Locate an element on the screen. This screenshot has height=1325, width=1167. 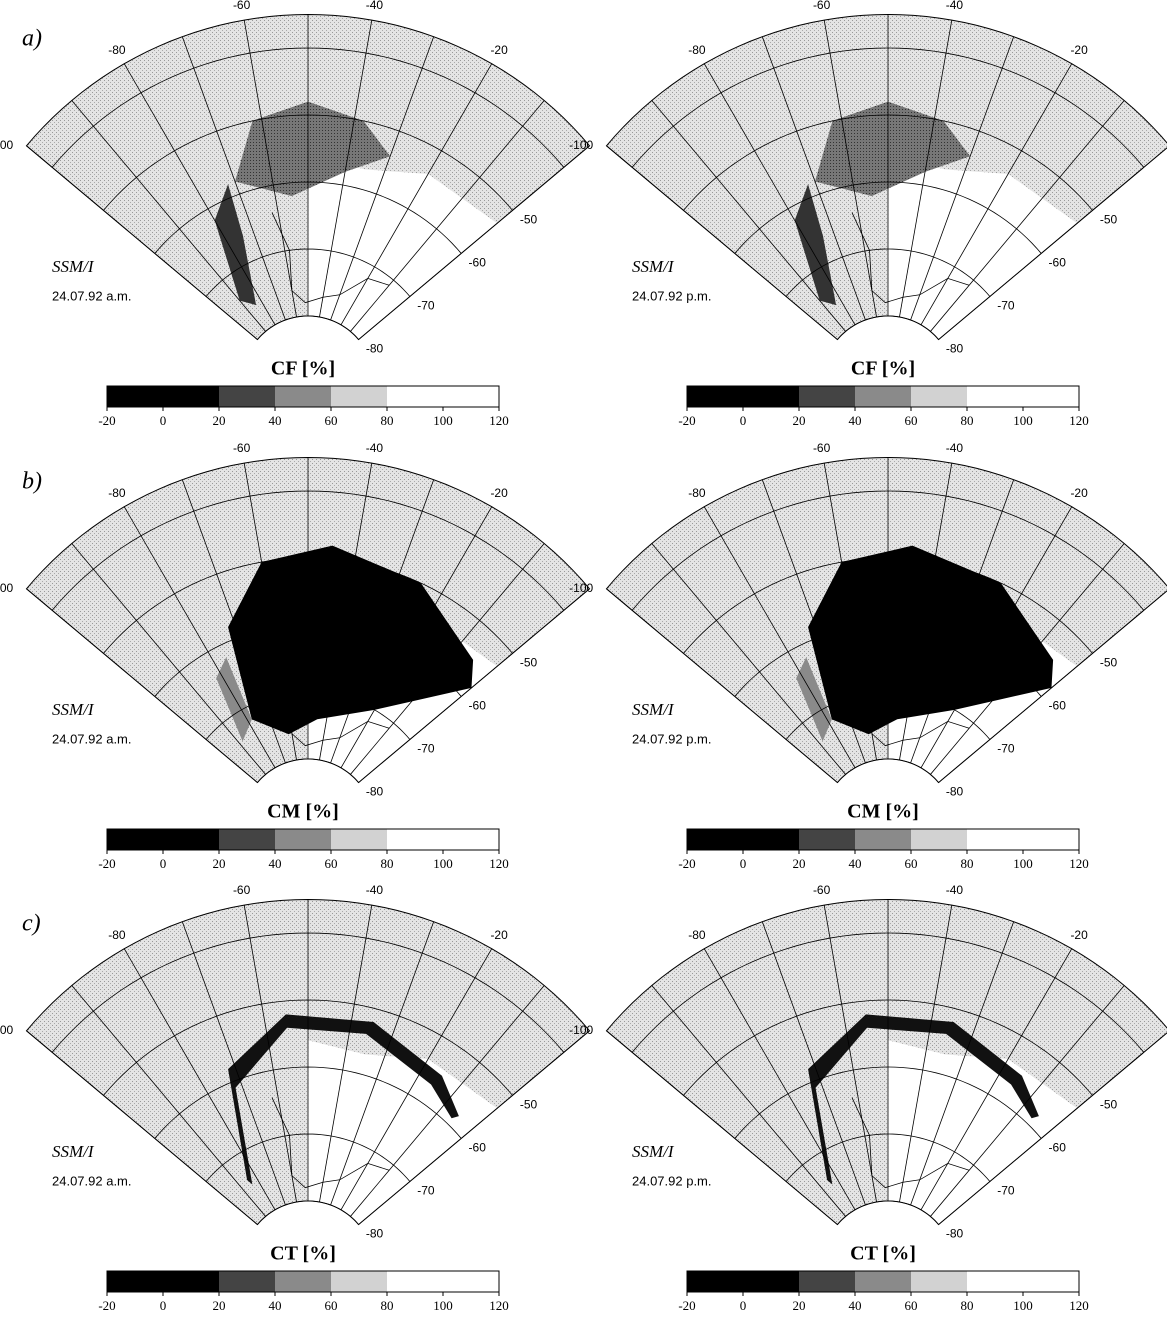
ice-edge is located at coordinates (923, 1099).